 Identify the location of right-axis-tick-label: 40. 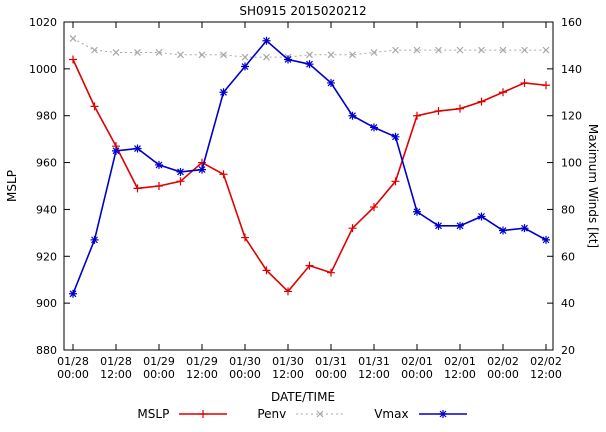
(568, 303).